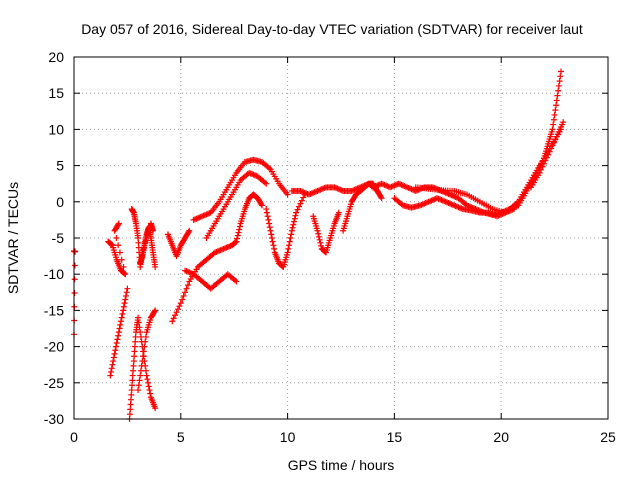 Image resolution: width=640 pixels, height=480 pixels. I want to click on x-tick-label: 25, so click(608, 437).